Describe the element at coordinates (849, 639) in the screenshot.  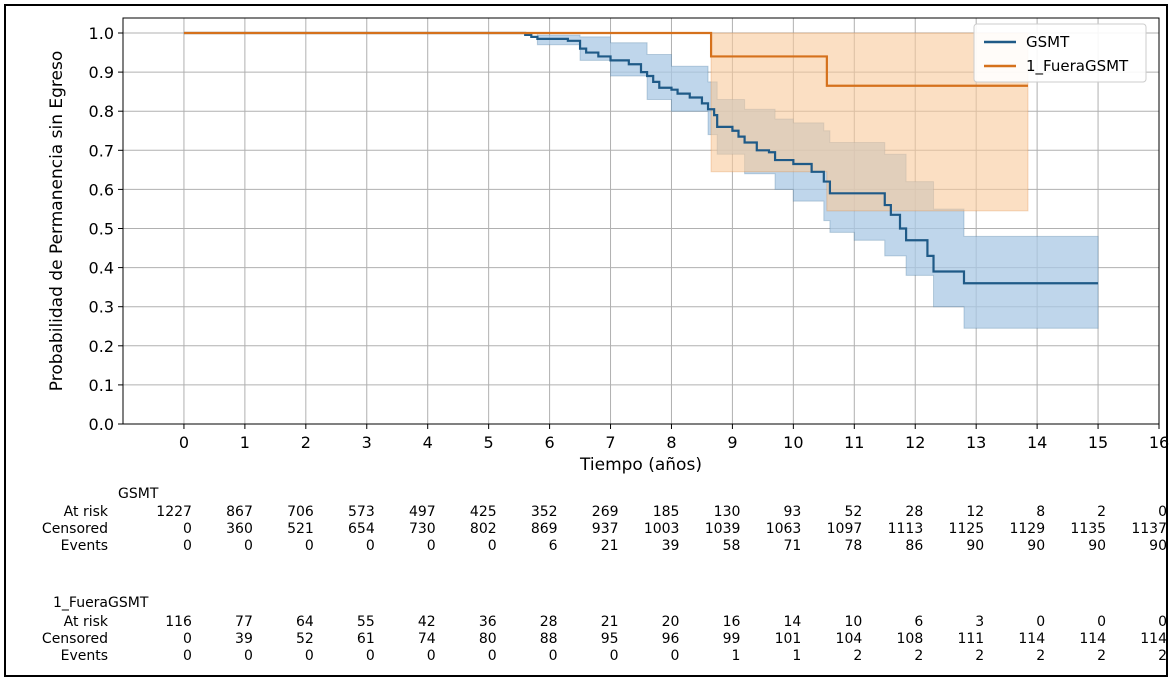
I see `risk-cell: 104` at that location.